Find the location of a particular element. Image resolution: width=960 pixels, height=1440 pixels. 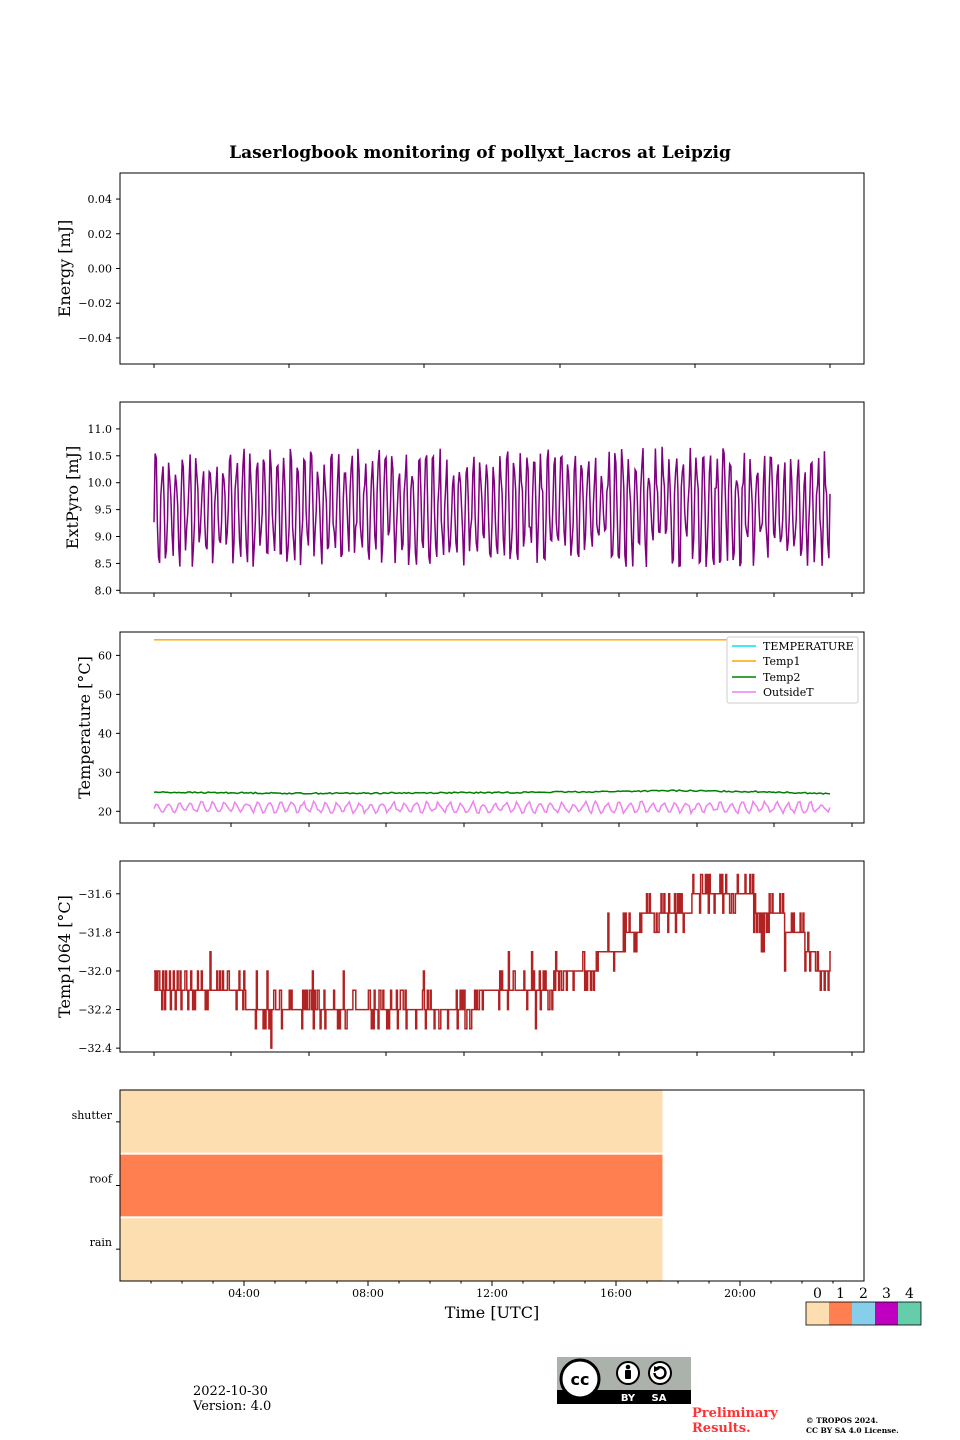

temperature-panel: 60 50 40 30 20 is located at coordinates (475, 733).